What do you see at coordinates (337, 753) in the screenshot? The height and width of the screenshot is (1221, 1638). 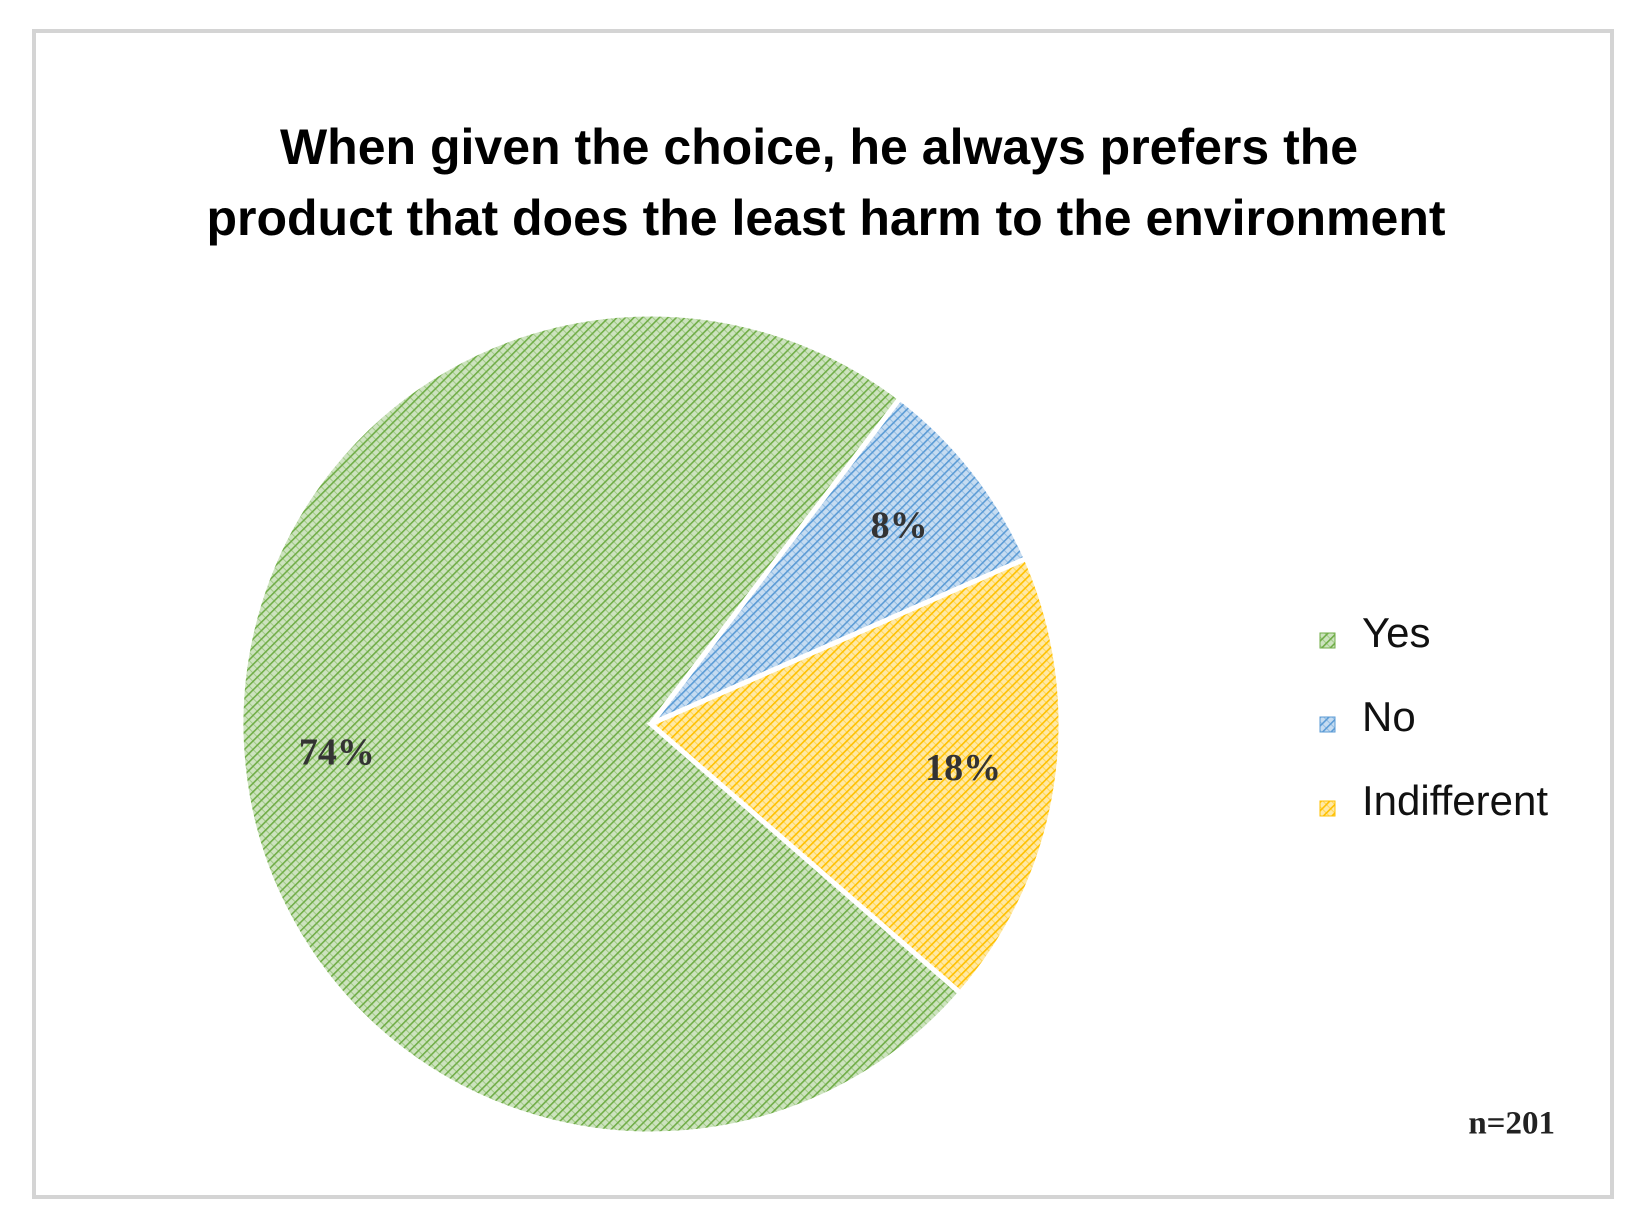 I see `data-label: 74%` at bounding box center [337, 753].